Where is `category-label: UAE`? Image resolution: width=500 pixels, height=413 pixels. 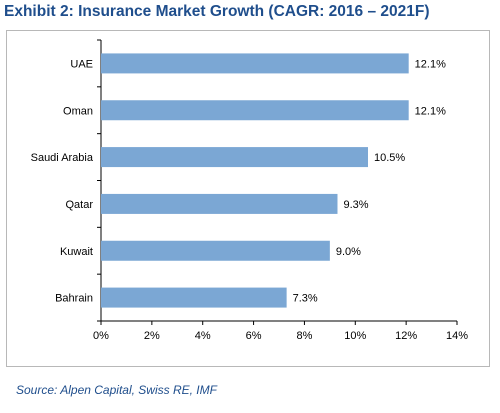 category-label: UAE is located at coordinates (81, 64).